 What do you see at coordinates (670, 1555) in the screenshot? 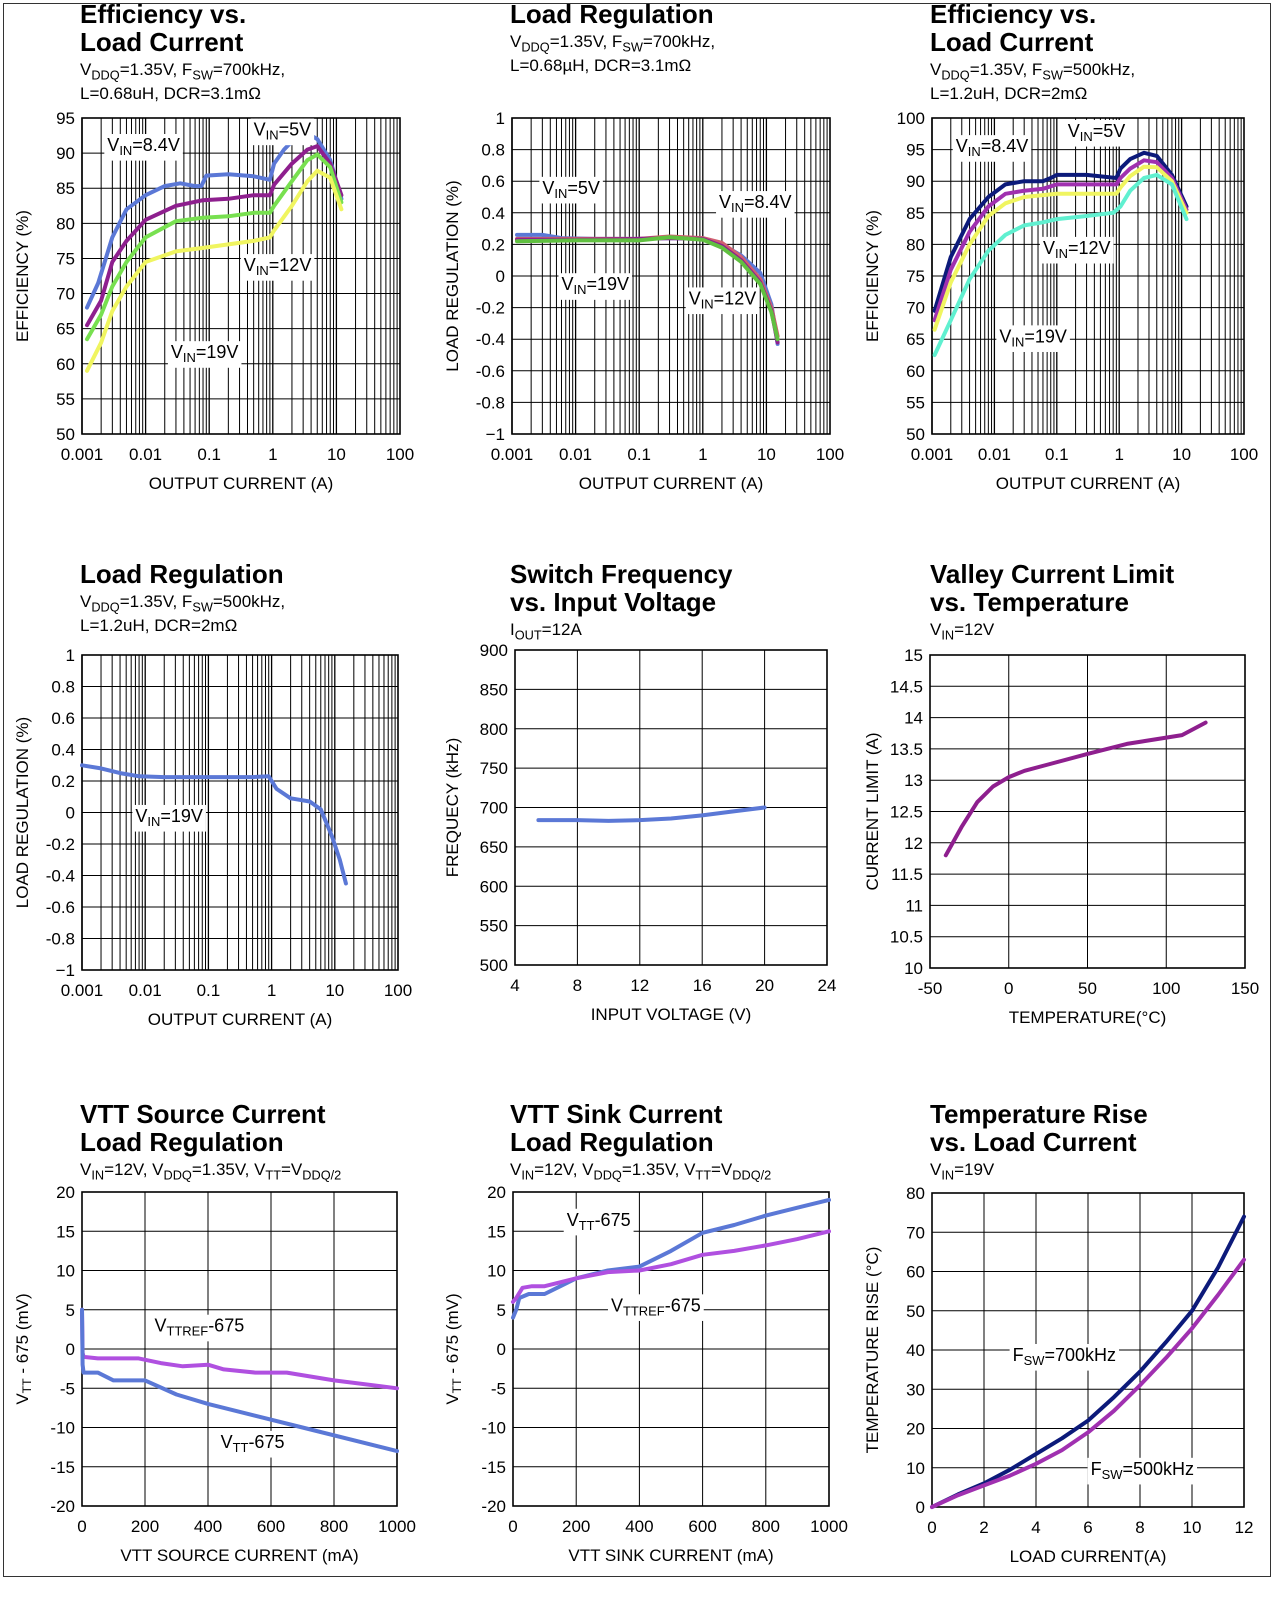
I see `x-axis-label: VTT SINK CURRENT (mA)` at bounding box center [670, 1555].